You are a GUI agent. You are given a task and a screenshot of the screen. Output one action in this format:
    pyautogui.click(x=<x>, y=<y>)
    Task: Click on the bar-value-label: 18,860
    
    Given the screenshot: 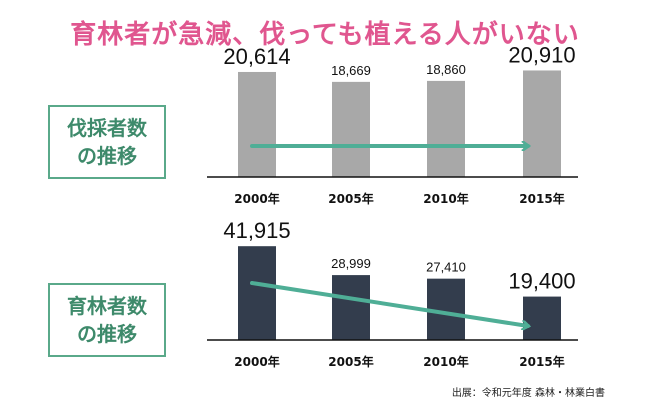 What is the action you would take?
    pyautogui.click(x=446, y=69)
    